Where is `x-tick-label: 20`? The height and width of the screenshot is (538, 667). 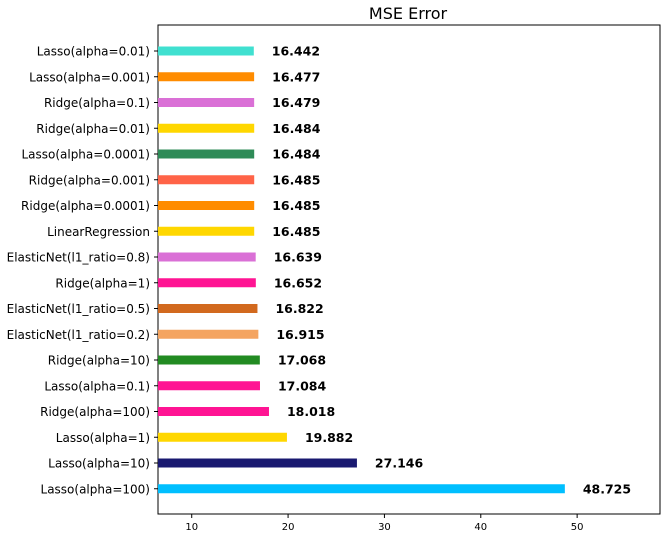
x-tick-label: 20 is located at coordinates (288, 527).